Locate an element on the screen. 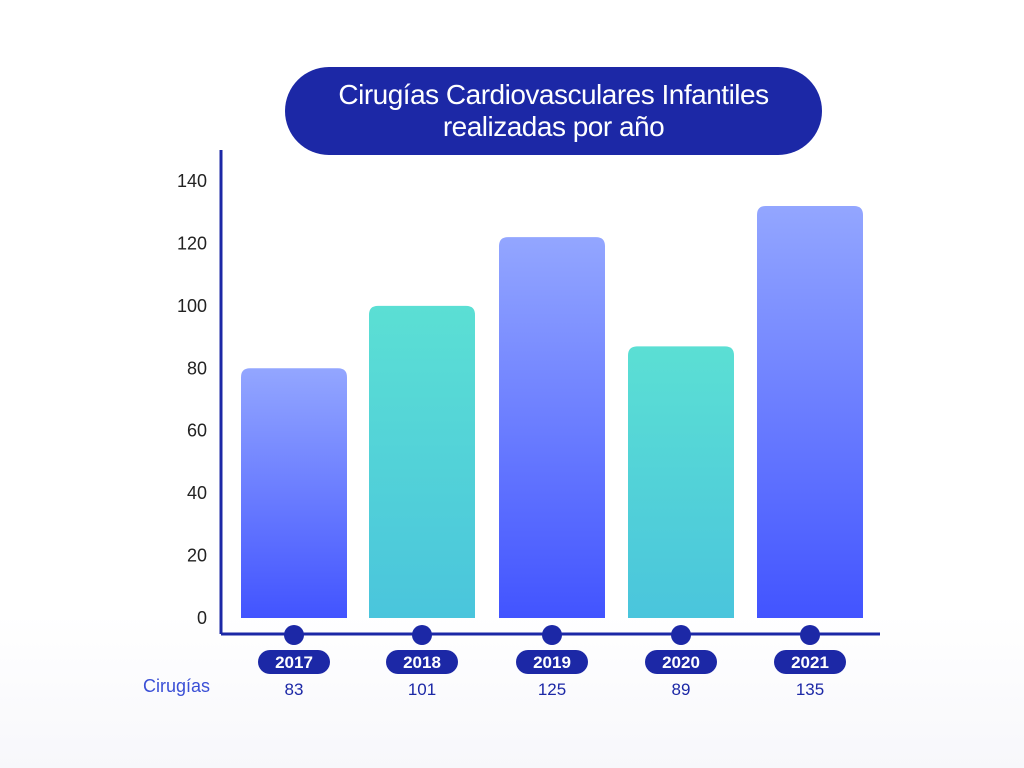  x-tick-label: 2020 is located at coordinates (681, 662).